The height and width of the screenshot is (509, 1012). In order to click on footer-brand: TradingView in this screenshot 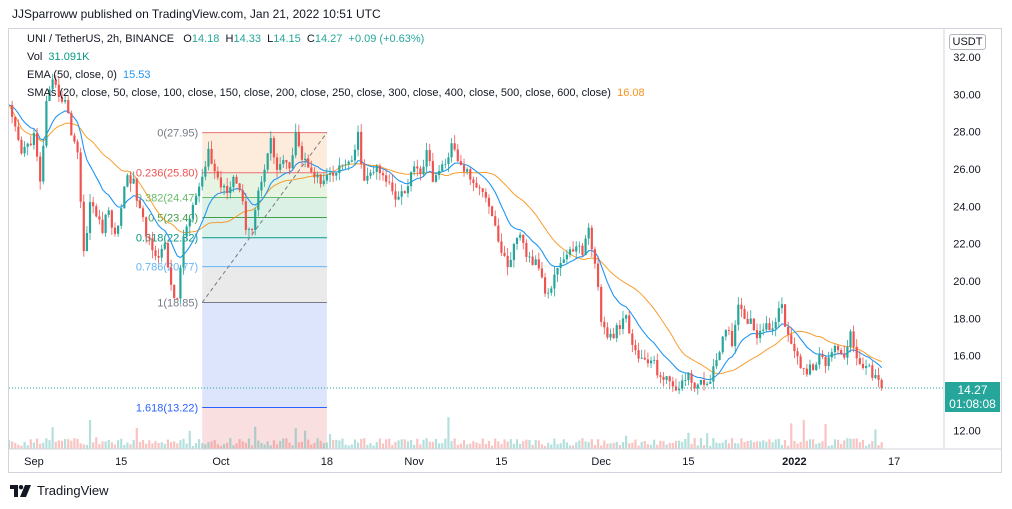, I will do `click(59, 490)`.